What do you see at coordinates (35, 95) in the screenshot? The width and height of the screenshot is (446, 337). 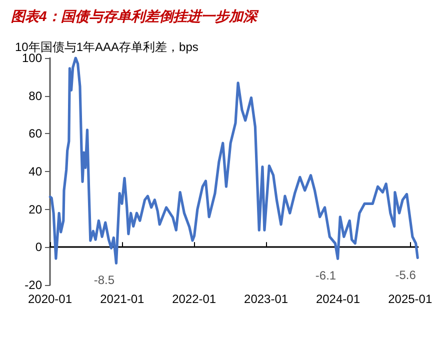 I see `y-tick-label: 80` at bounding box center [35, 95].